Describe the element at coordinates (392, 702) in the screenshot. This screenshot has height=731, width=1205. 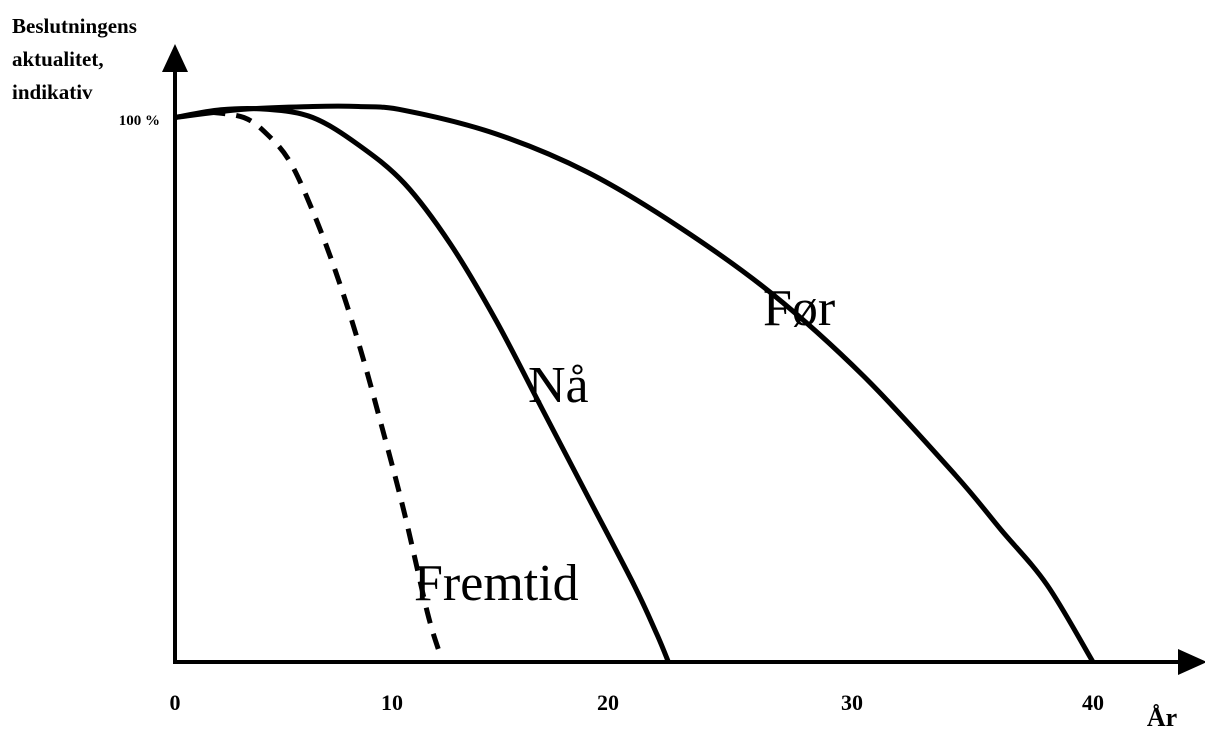
I see `x-tick-label-10: 10` at that location.